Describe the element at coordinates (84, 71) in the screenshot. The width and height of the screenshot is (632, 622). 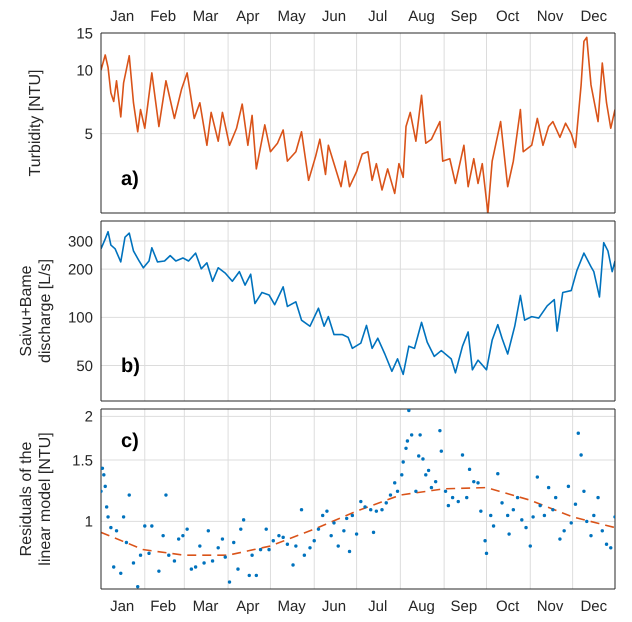
I see `y-tick-label: 10` at that location.